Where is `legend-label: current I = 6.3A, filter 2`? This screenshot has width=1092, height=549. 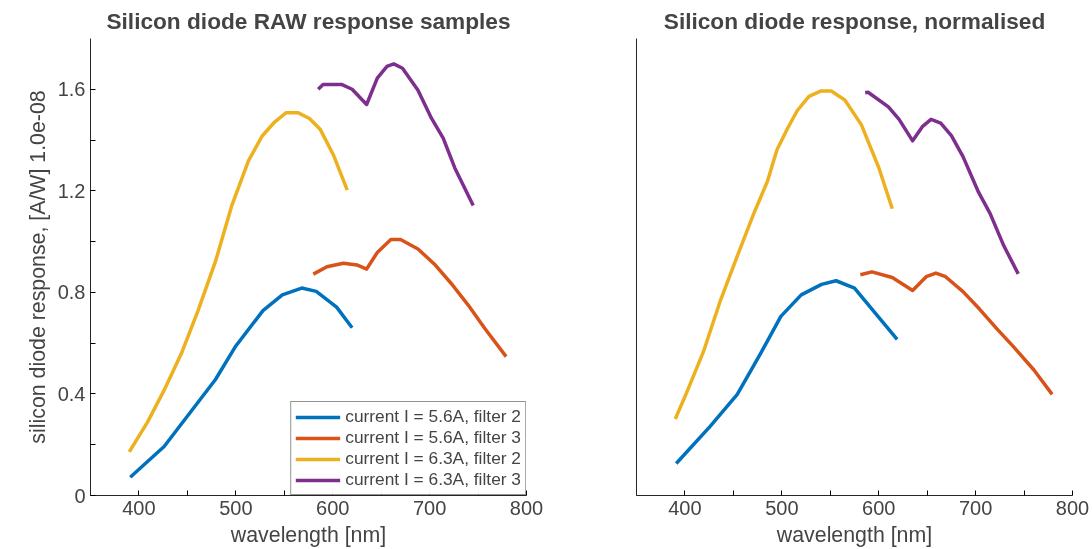
legend-label: current I = 6.3A, filter 2 is located at coordinates (433, 458).